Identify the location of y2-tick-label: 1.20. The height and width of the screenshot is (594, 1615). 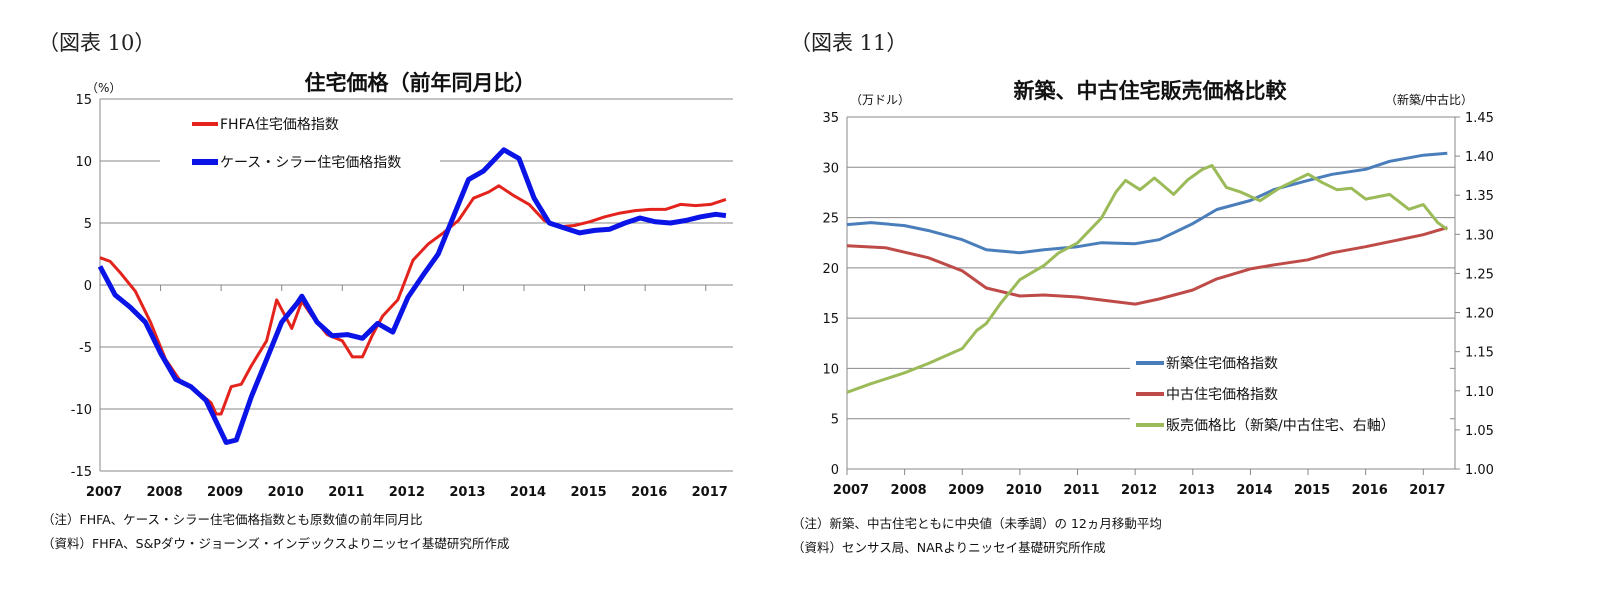
(1479, 314).